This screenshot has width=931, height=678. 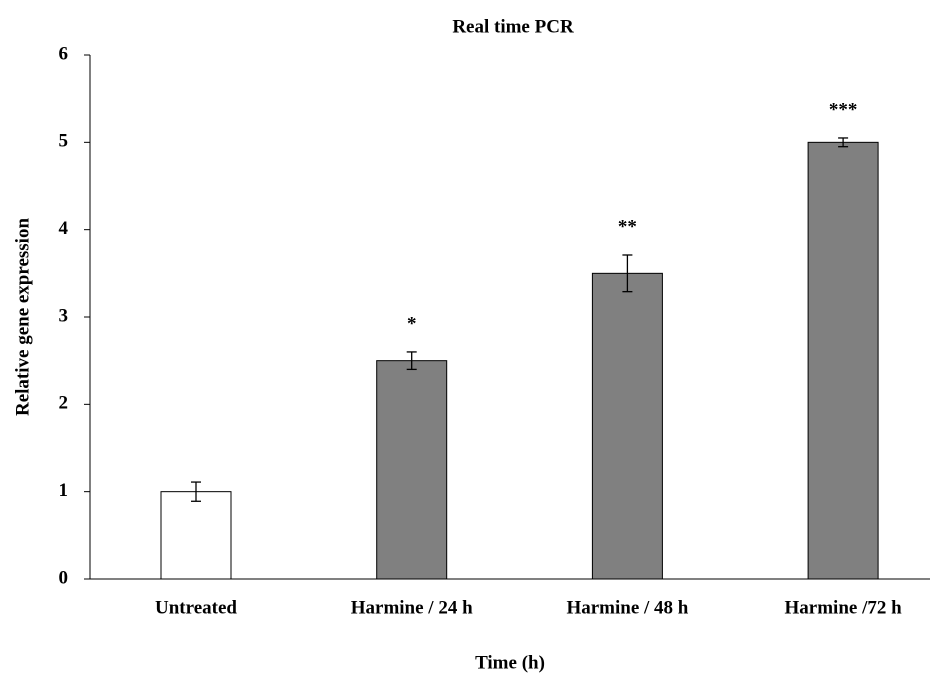 What do you see at coordinates (64, 577) in the screenshot?
I see `y-tick-label: 0` at bounding box center [64, 577].